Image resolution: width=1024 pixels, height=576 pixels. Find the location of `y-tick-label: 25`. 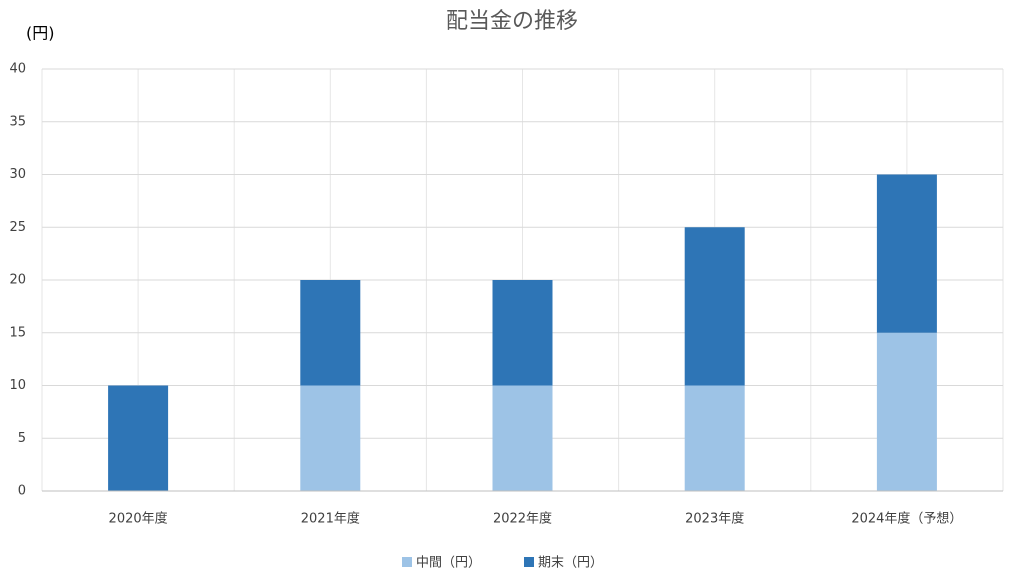

y-tick-label: 25 is located at coordinates (17, 227).